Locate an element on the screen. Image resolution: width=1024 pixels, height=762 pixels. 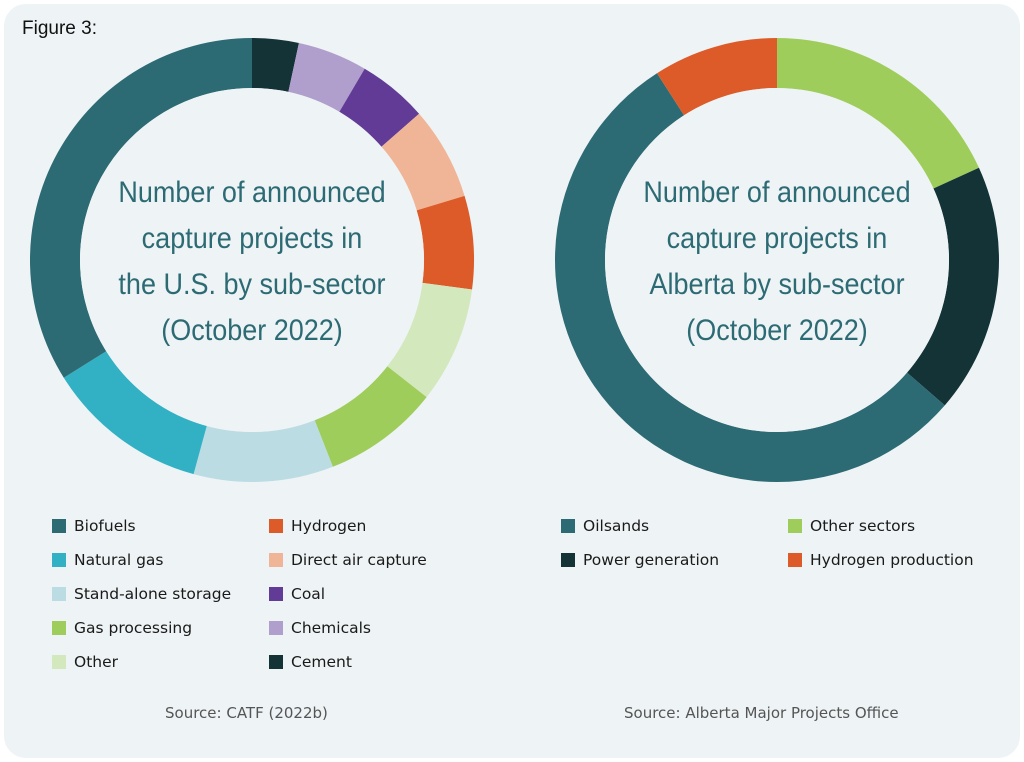
us-slice-natural-gas is located at coordinates (135, 413).